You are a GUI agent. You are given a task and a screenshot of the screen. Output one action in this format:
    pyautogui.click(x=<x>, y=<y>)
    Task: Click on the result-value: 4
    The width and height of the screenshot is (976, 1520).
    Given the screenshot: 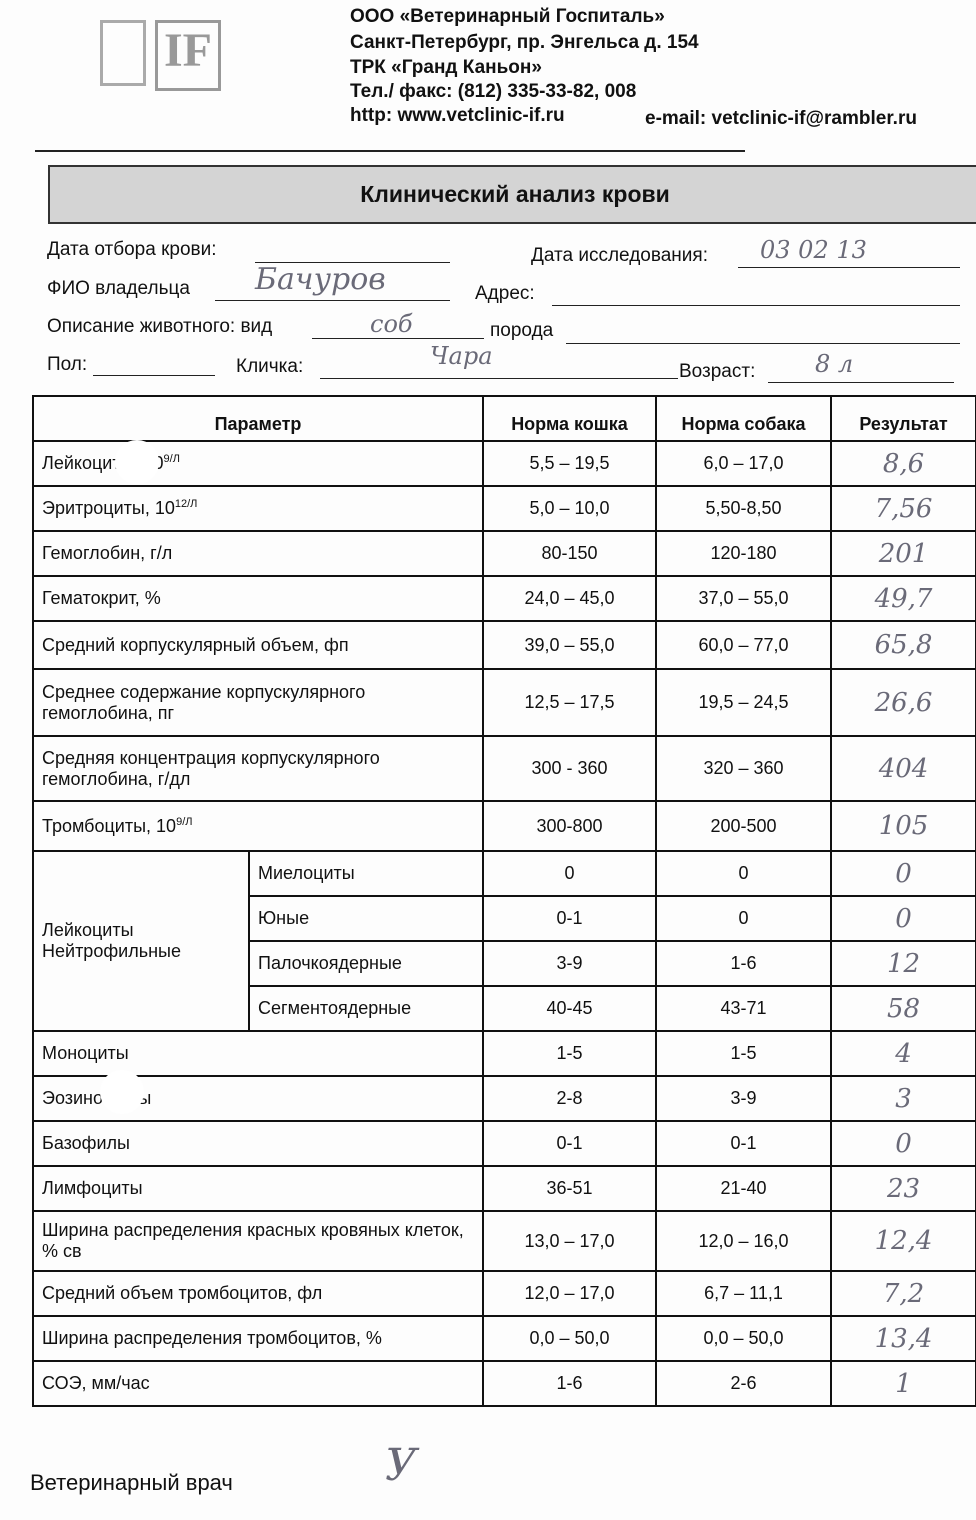 What is the action you would take?
    pyautogui.click(x=903, y=1053)
    